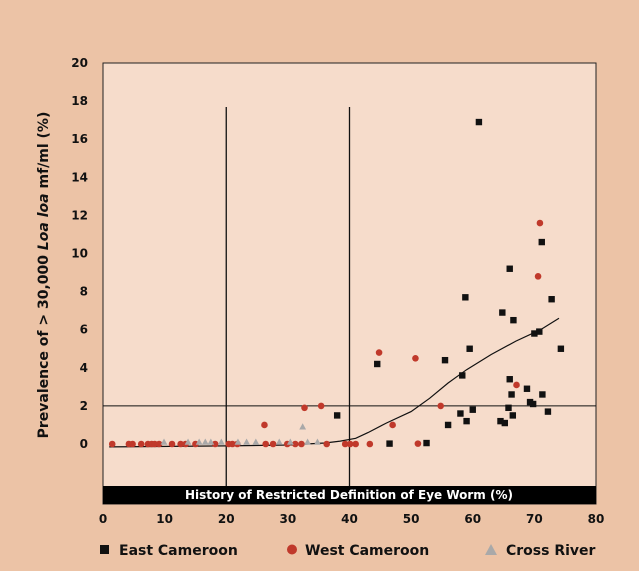 This screenshot has width=639, height=571. I want to click on x-tick-label: 0, so click(103, 519).